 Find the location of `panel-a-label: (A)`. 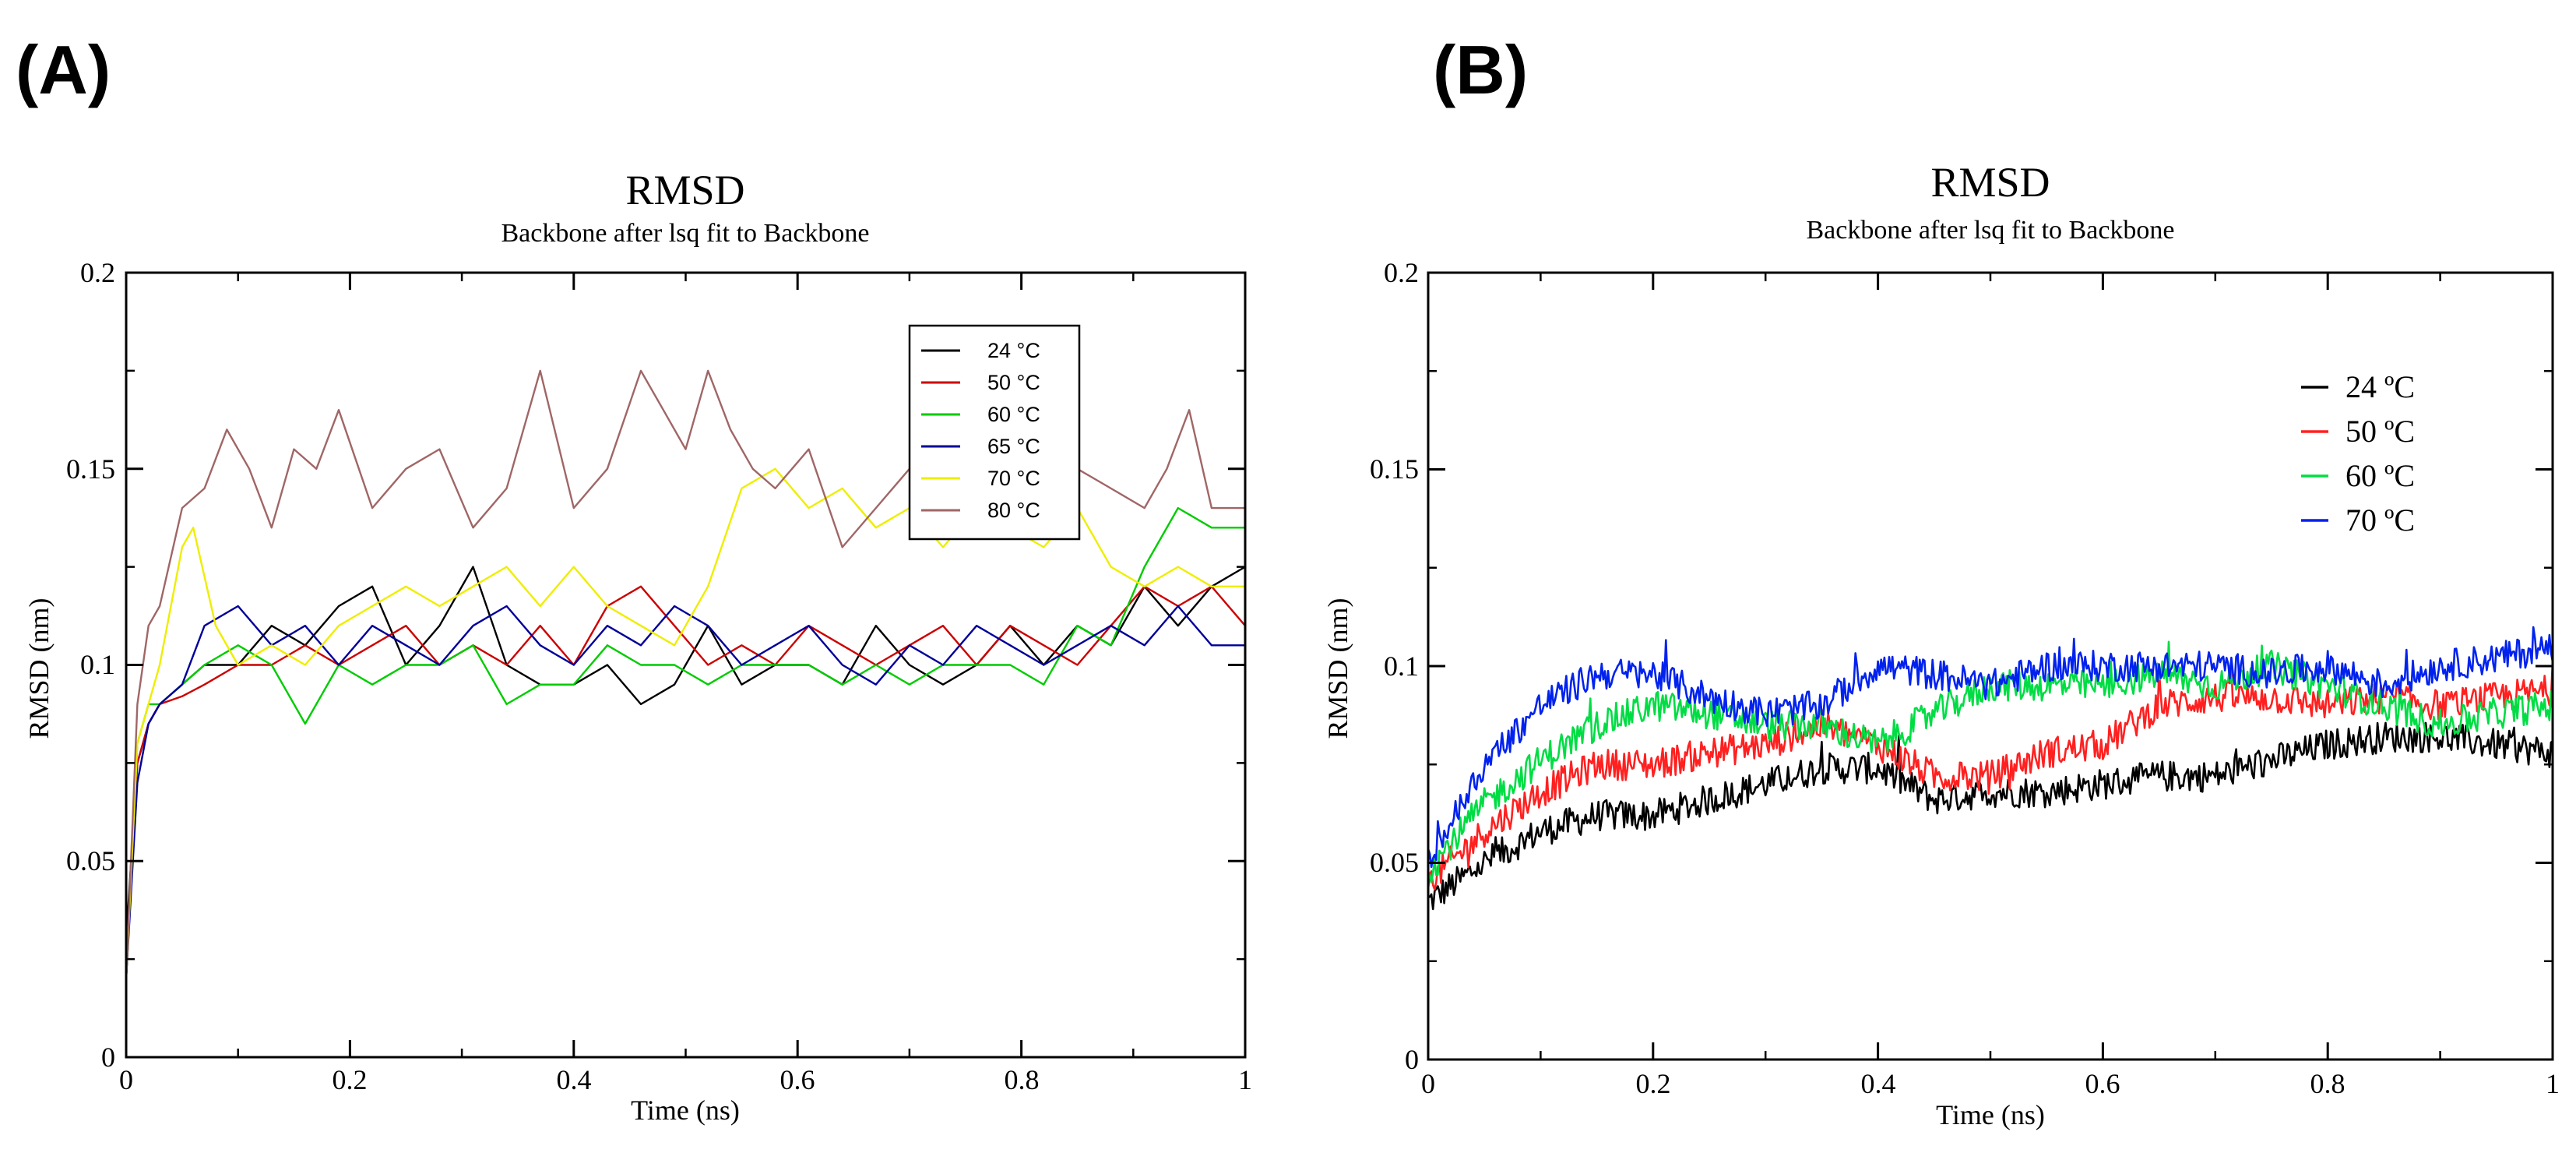

panel-a-label: (A) is located at coordinates (63, 69).